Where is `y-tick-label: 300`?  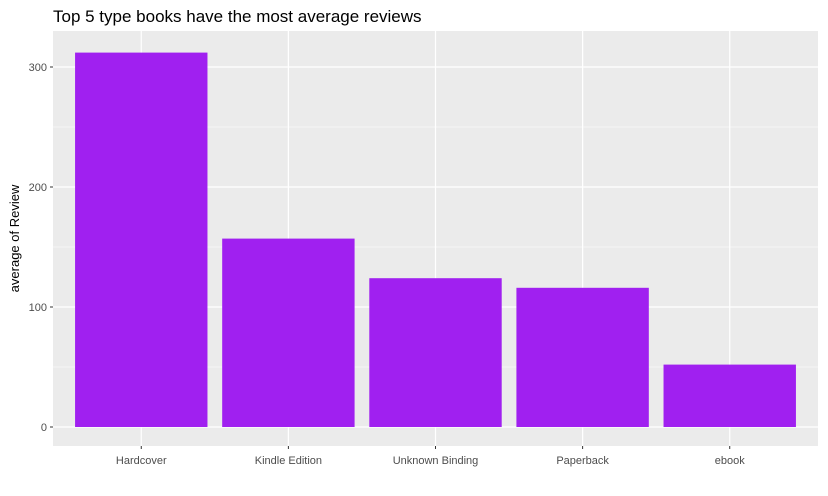
y-tick-label: 300 is located at coordinates (38, 68).